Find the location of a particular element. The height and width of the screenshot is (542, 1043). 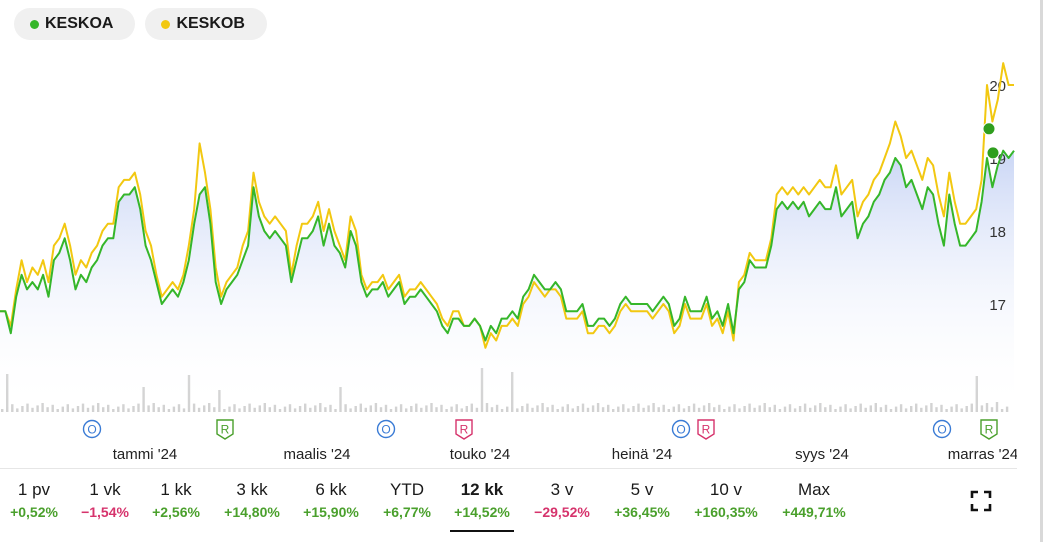

range-change: +0,52% is located at coordinates (34, 512).